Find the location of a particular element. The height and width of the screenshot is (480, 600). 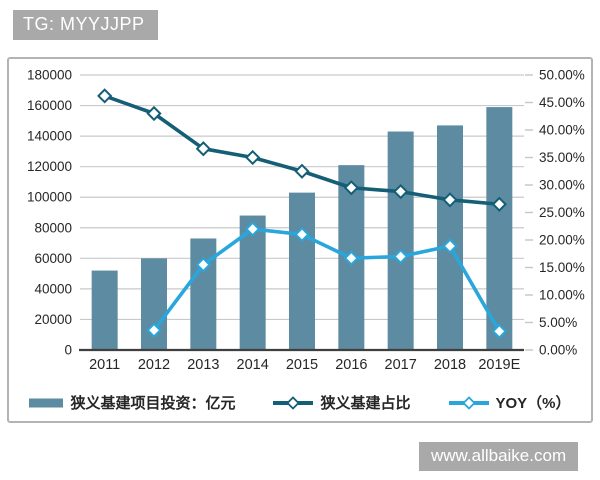

chart-legend: 狭义基建项目投资：亿元 狭义基建占比 YOY（%） is located at coordinates (300, 402).